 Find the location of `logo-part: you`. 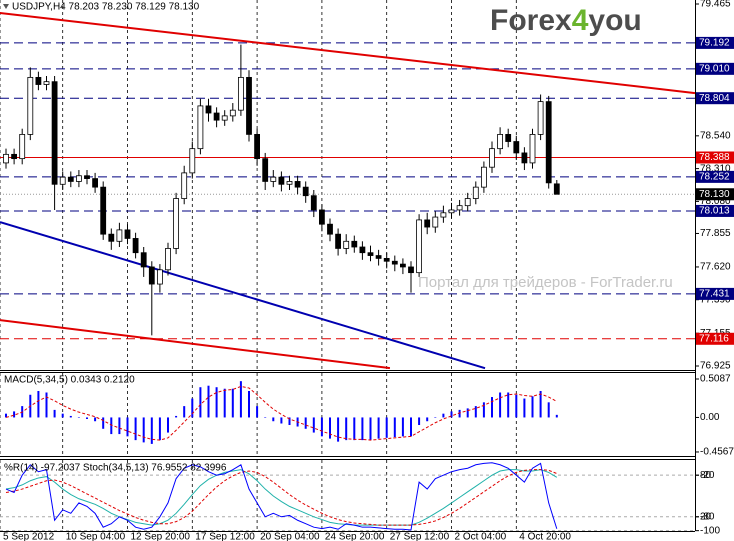

logo-part: you is located at coordinates (614, 20).